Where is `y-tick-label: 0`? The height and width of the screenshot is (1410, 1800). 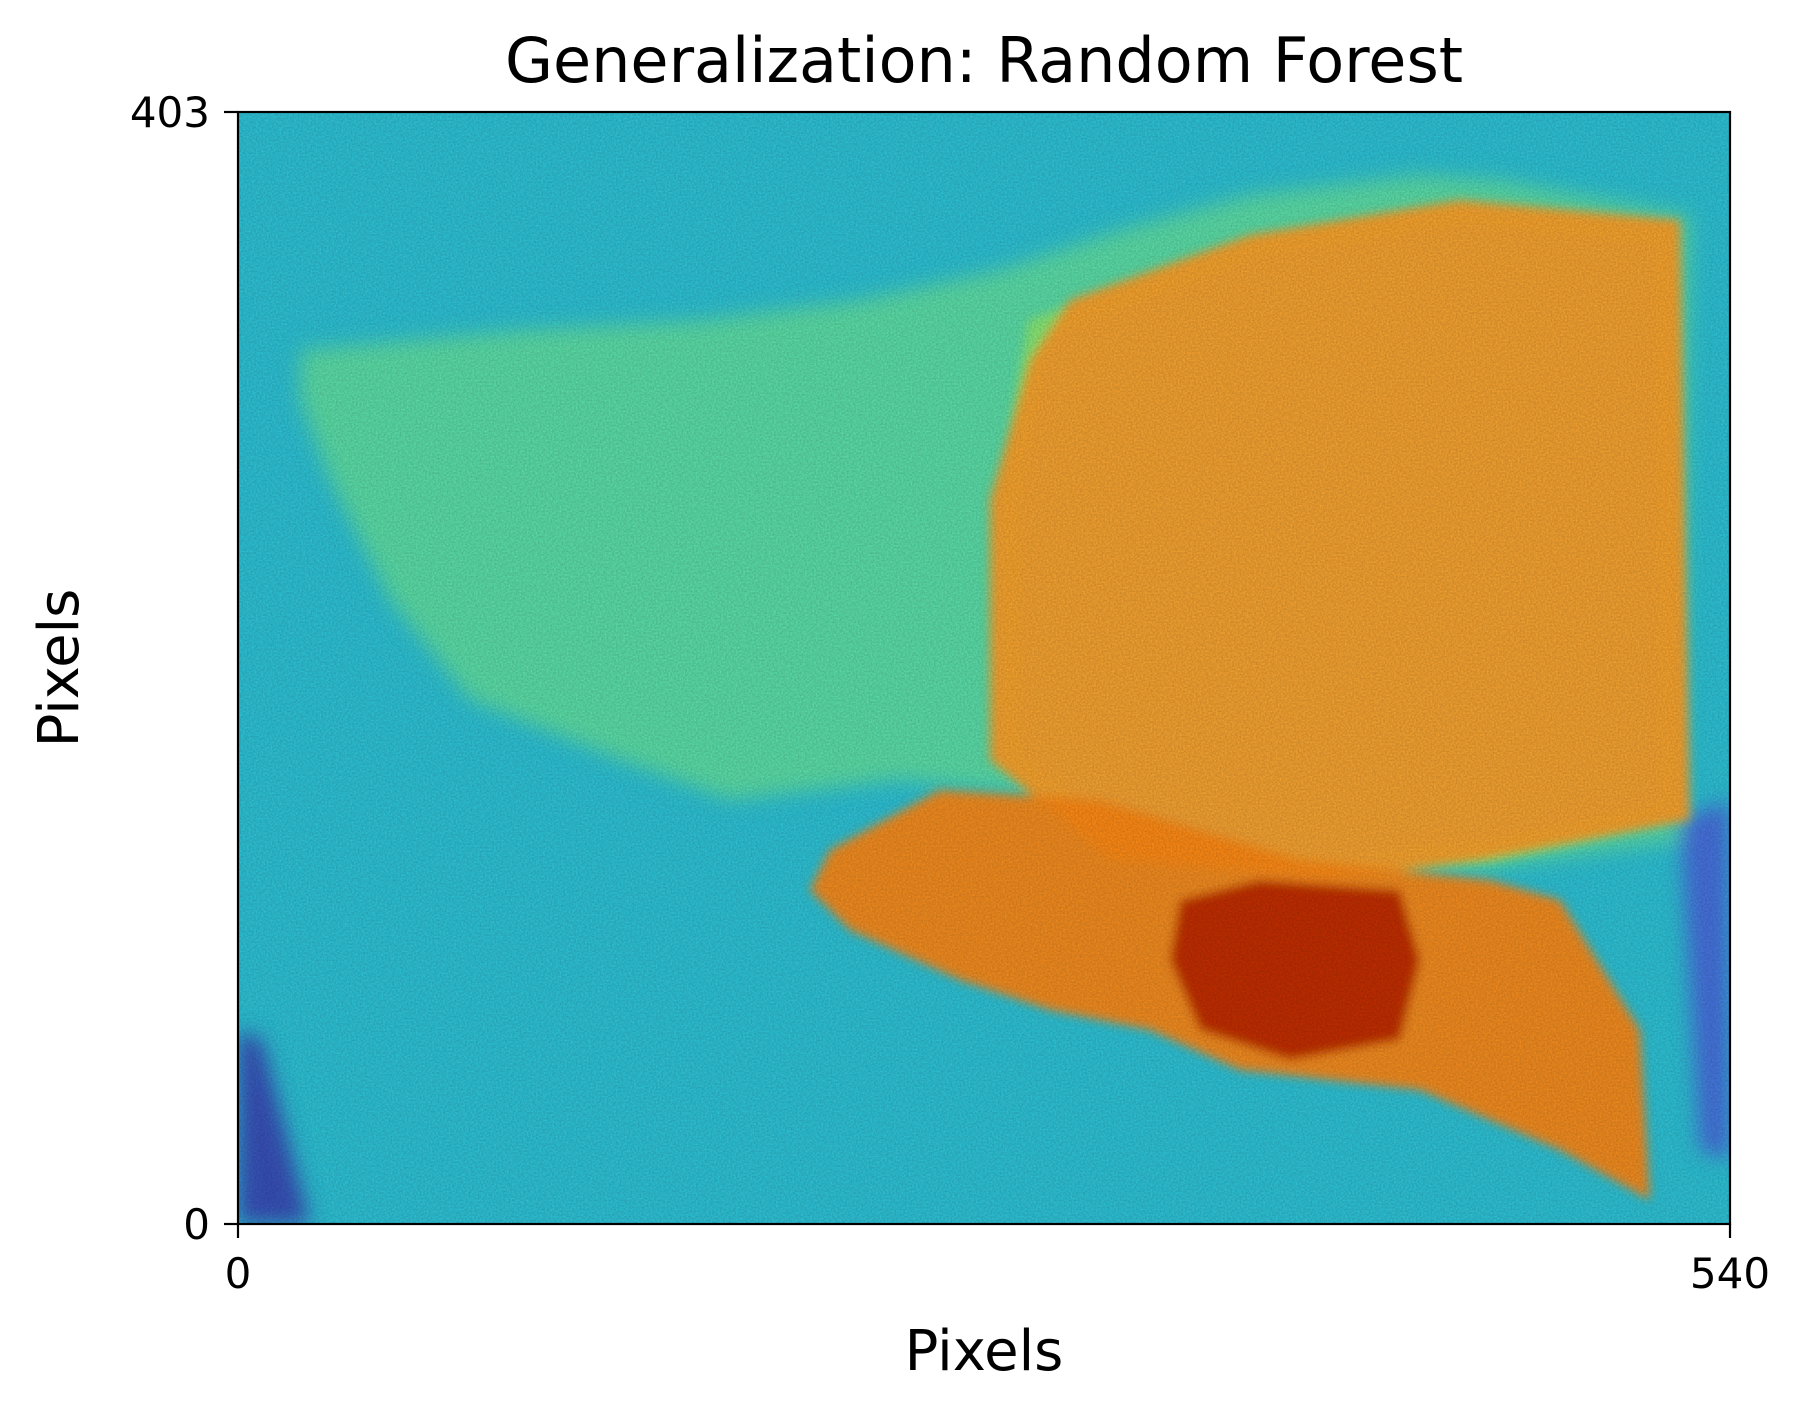 y-tick-label: 0 is located at coordinates (196, 1224).